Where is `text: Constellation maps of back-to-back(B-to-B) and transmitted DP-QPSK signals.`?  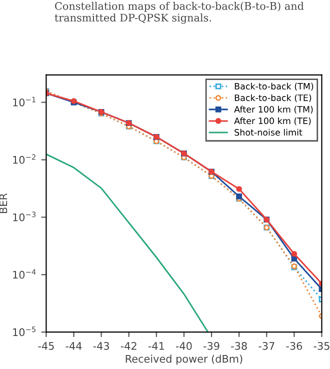 text: Constellation maps of back-to-back(B-to-B) and transmitted DP-QPSK signals. is located at coordinates (179, 13).